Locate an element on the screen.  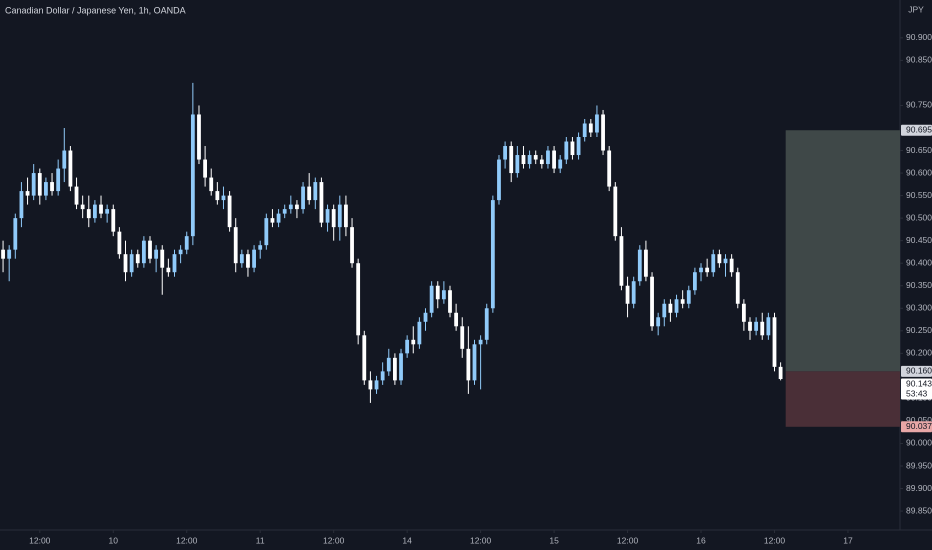
stop-label: 90.037 is located at coordinates (919, 426).